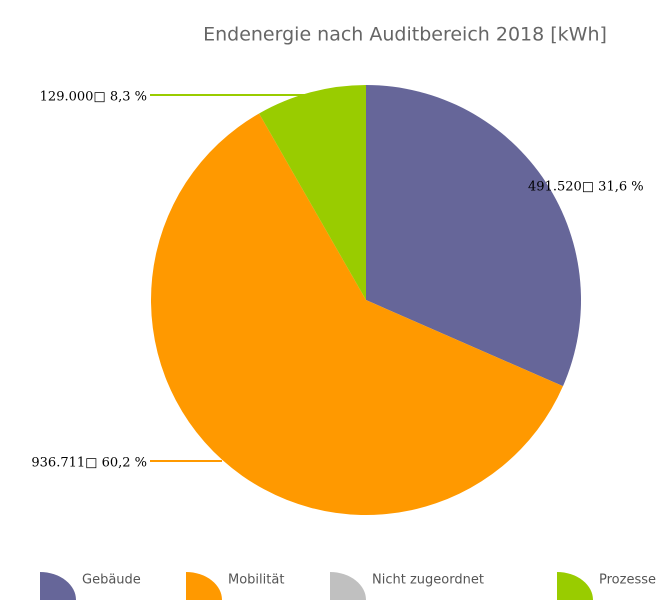 This screenshot has width=662, height=601. I want to click on legend-label: Prozesse, so click(627, 580).